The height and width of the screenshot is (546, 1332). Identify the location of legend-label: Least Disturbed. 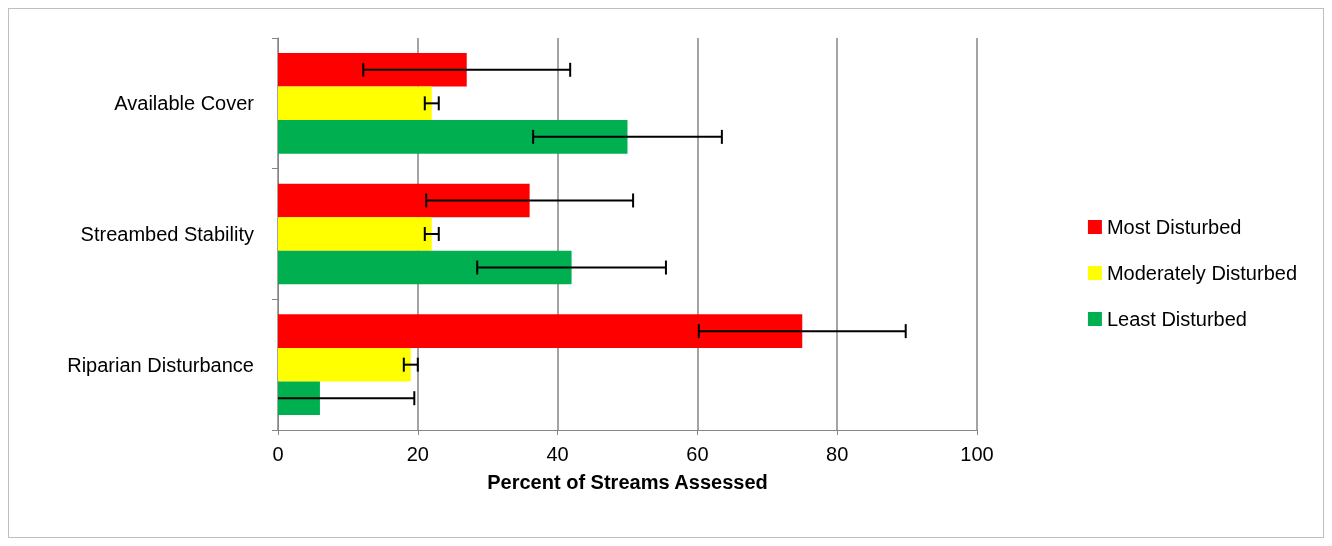
(1176, 319).